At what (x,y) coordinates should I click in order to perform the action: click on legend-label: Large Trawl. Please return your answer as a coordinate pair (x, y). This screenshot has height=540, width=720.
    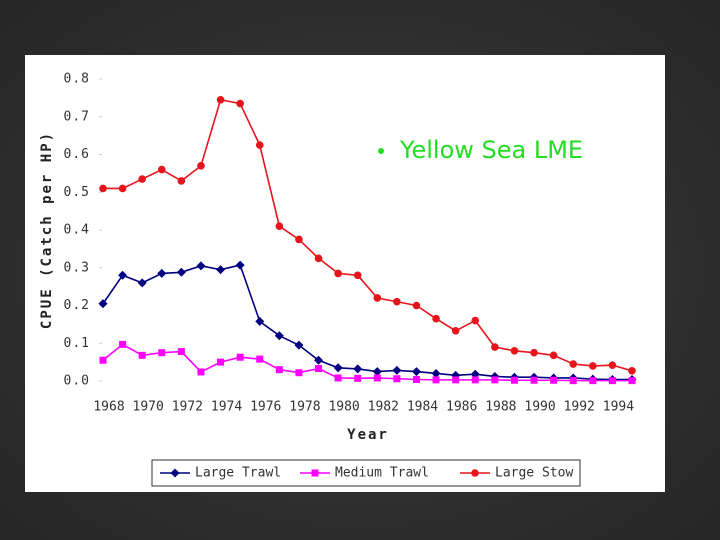
    Looking at the image, I should click on (238, 473).